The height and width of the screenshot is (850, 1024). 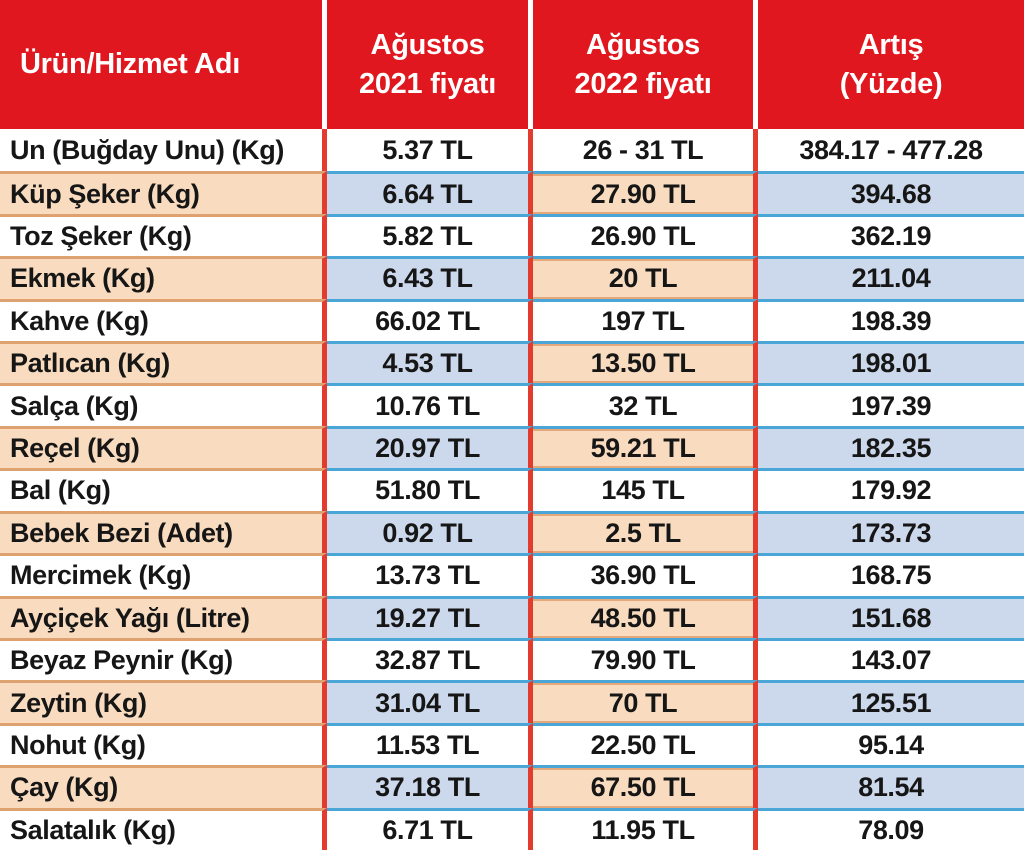 I want to click on header-2022-price-column: Ağustos 2022 fiyatı, so click(x=645, y=64).